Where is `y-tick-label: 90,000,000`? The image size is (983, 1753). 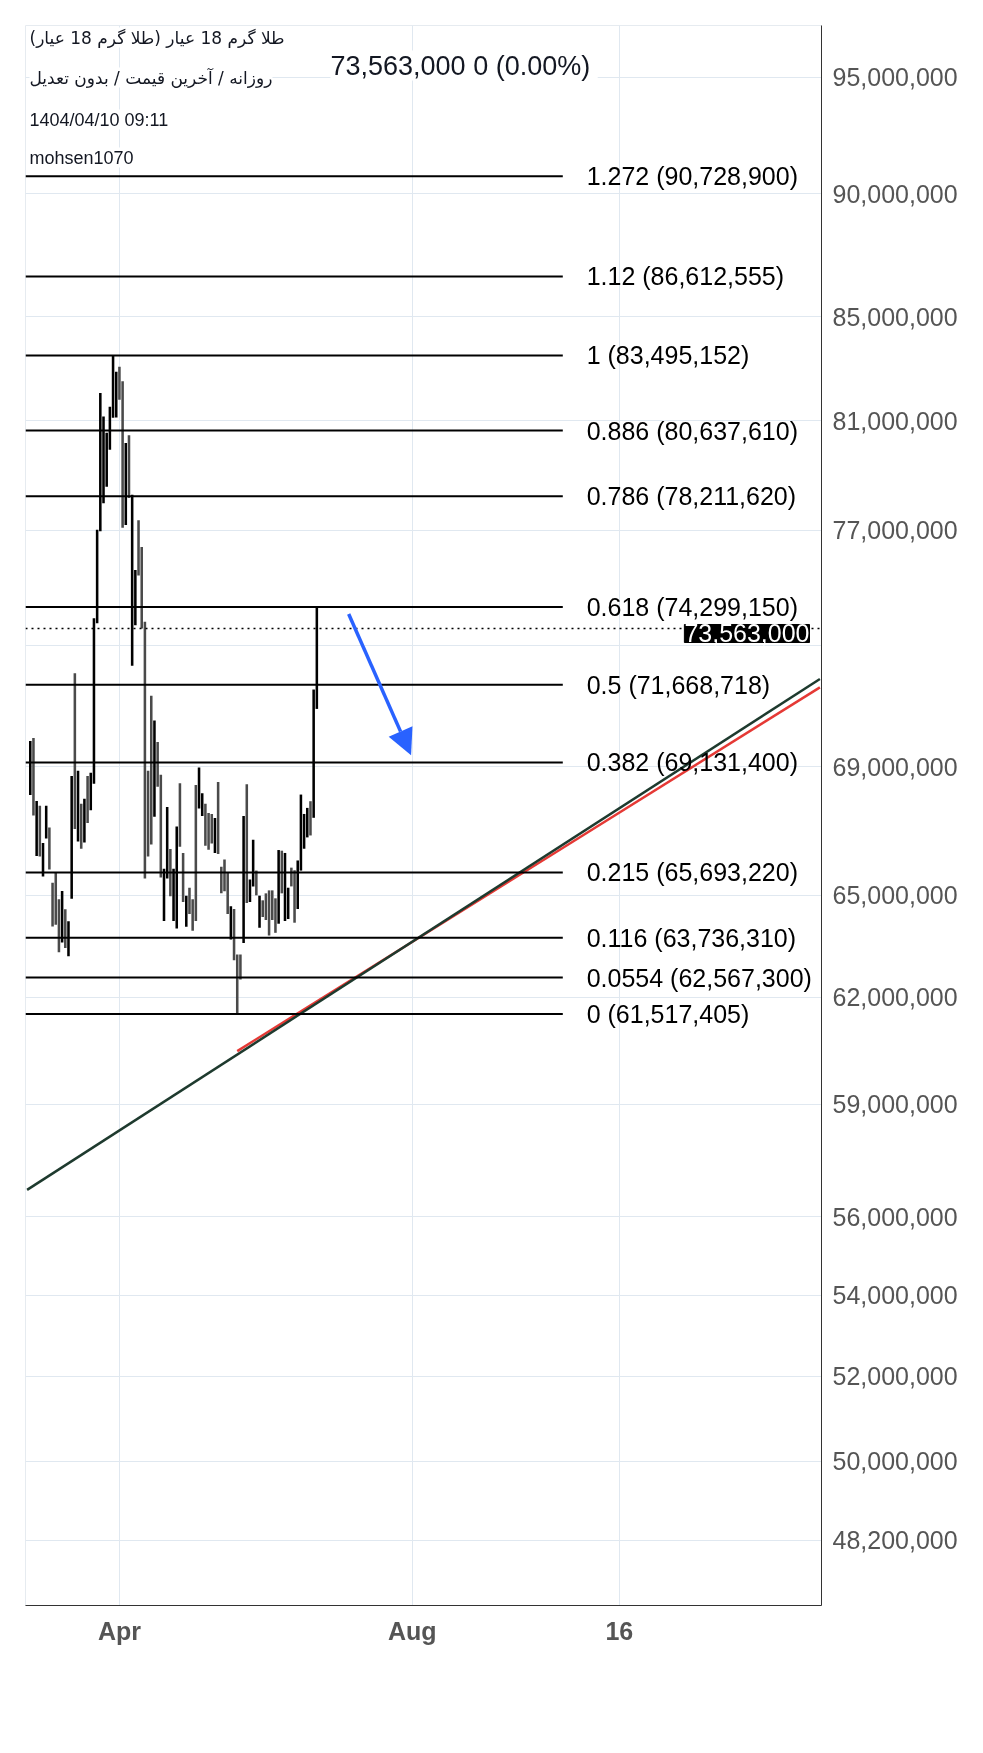
y-tick-label: 90,000,000 is located at coordinates (895, 193).